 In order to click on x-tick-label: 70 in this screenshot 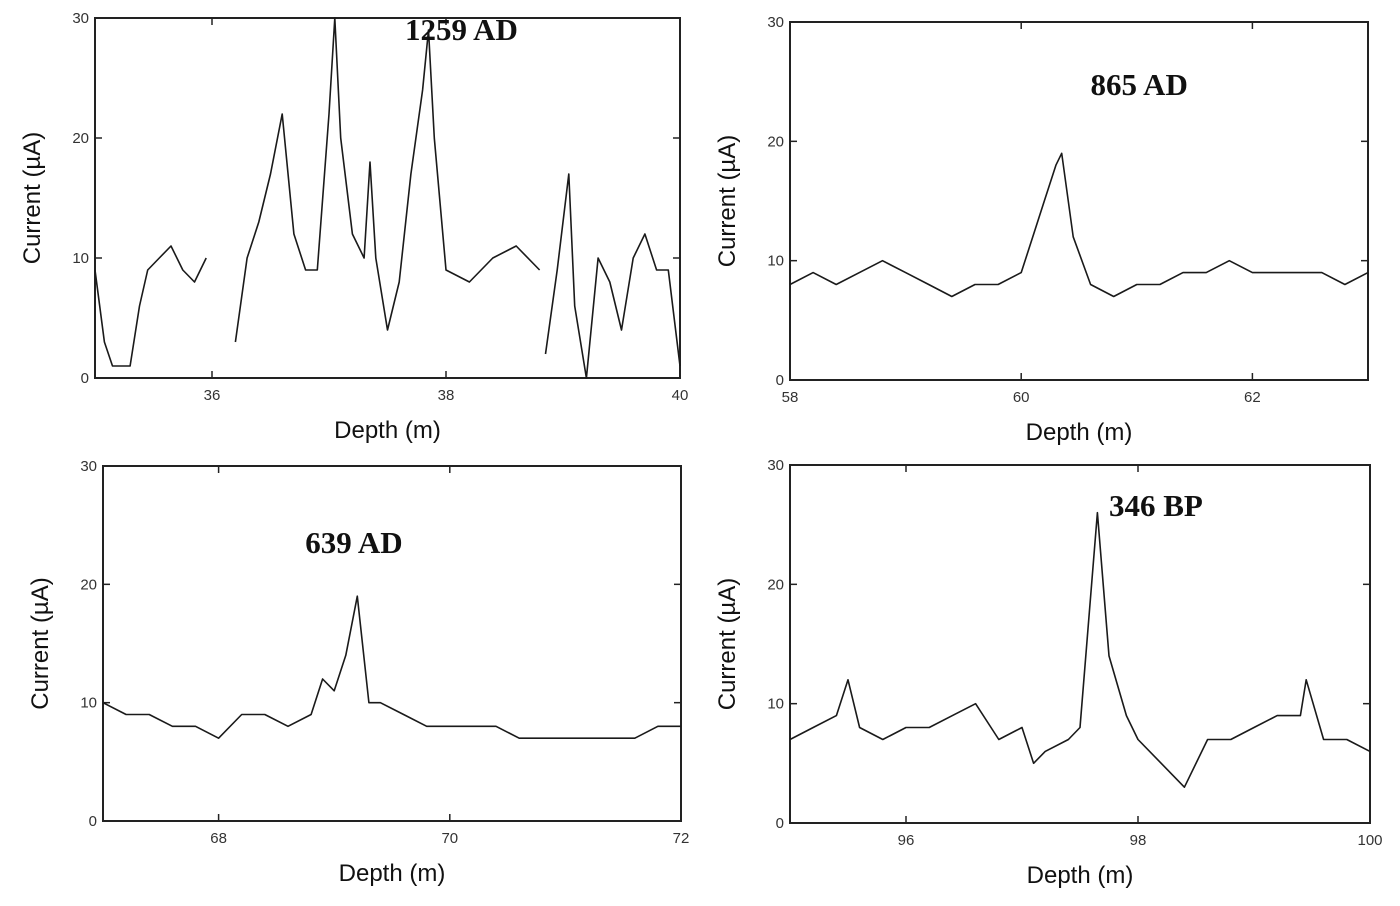, I will do `click(449, 838)`.